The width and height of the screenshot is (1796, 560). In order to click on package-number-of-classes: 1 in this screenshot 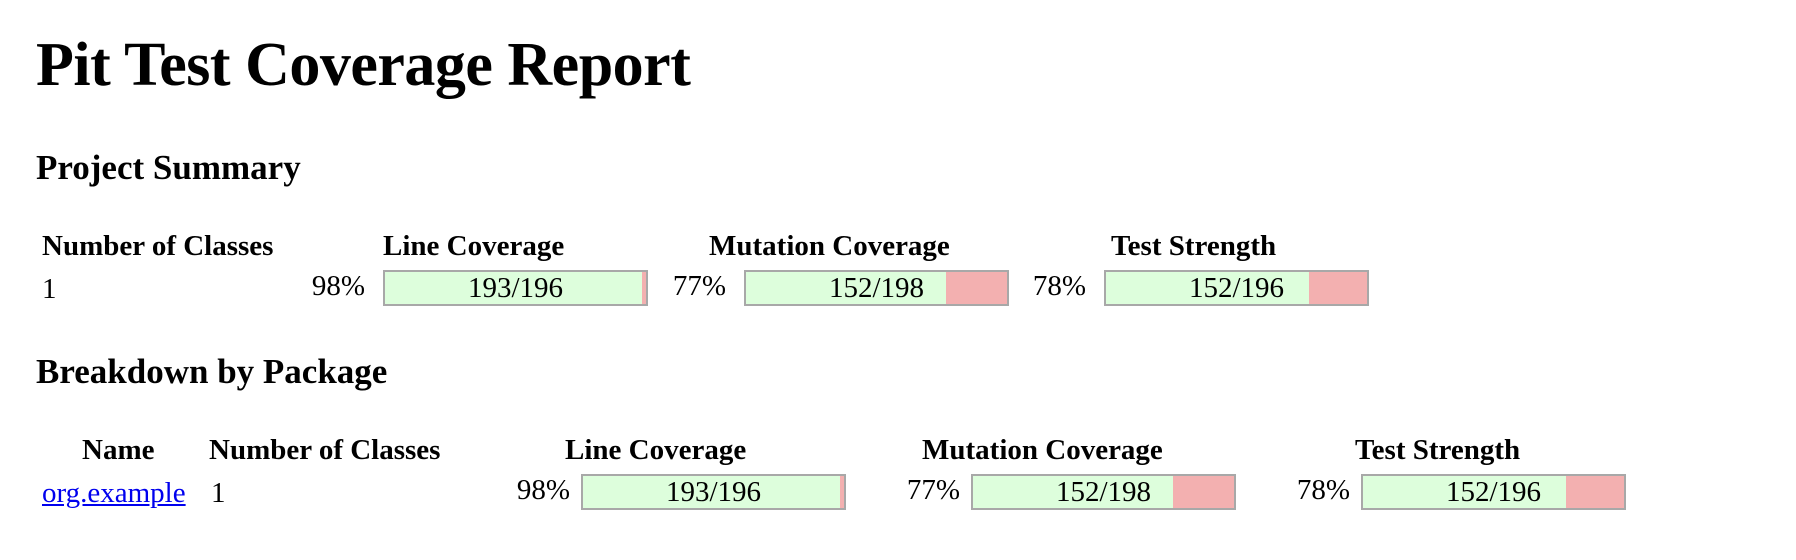, I will do `click(218, 493)`.